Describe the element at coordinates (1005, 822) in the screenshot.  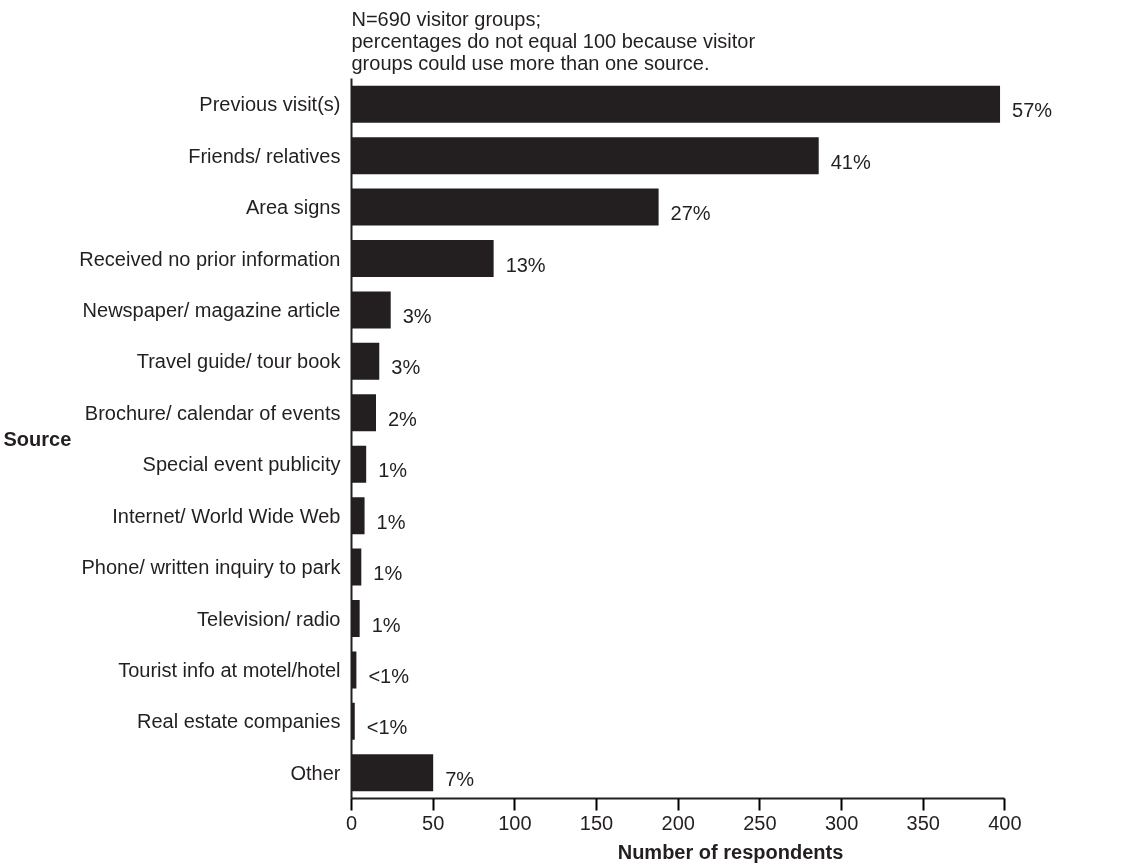
I see `x-tick-label: 400` at that location.